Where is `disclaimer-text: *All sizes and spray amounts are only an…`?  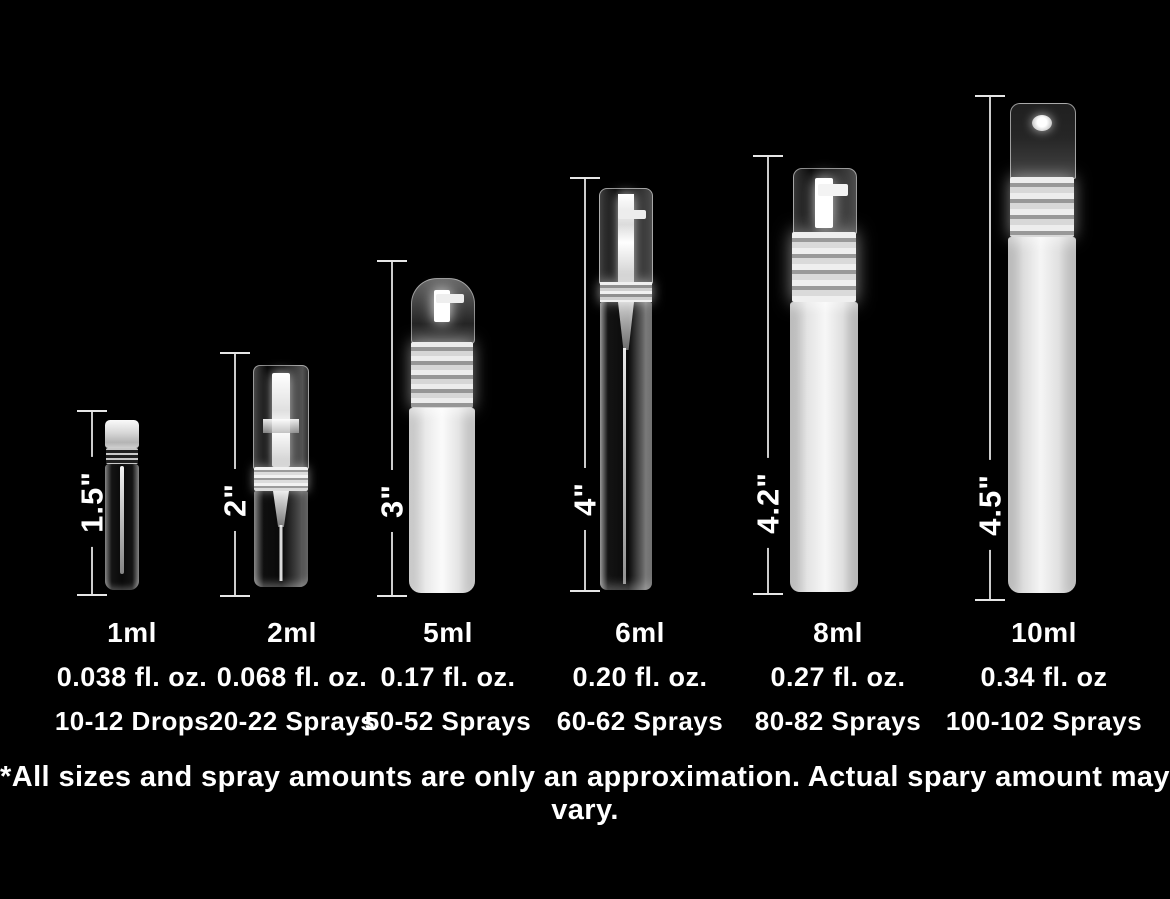 disclaimer-text: *All sizes and spray amounts are only an… is located at coordinates (585, 793).